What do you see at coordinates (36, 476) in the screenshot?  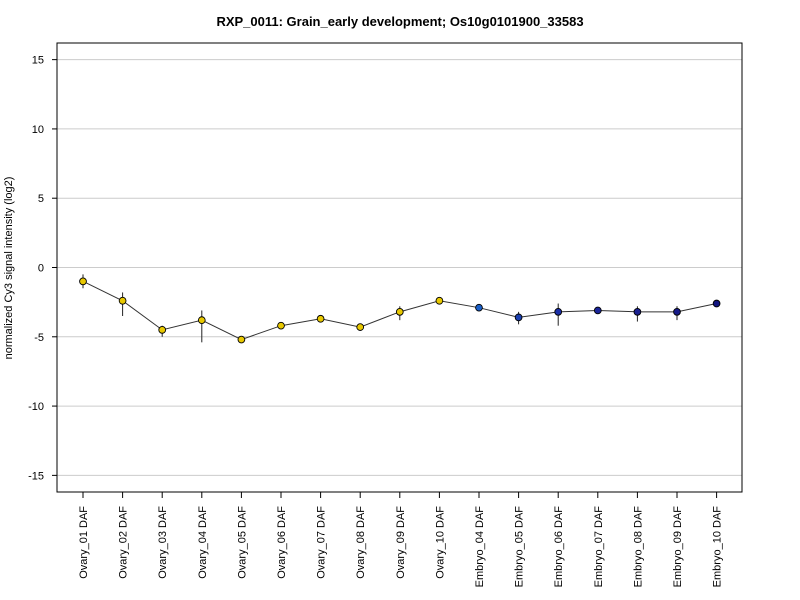 I see `y-tick-label: -15` at bounding box center [36, 476].